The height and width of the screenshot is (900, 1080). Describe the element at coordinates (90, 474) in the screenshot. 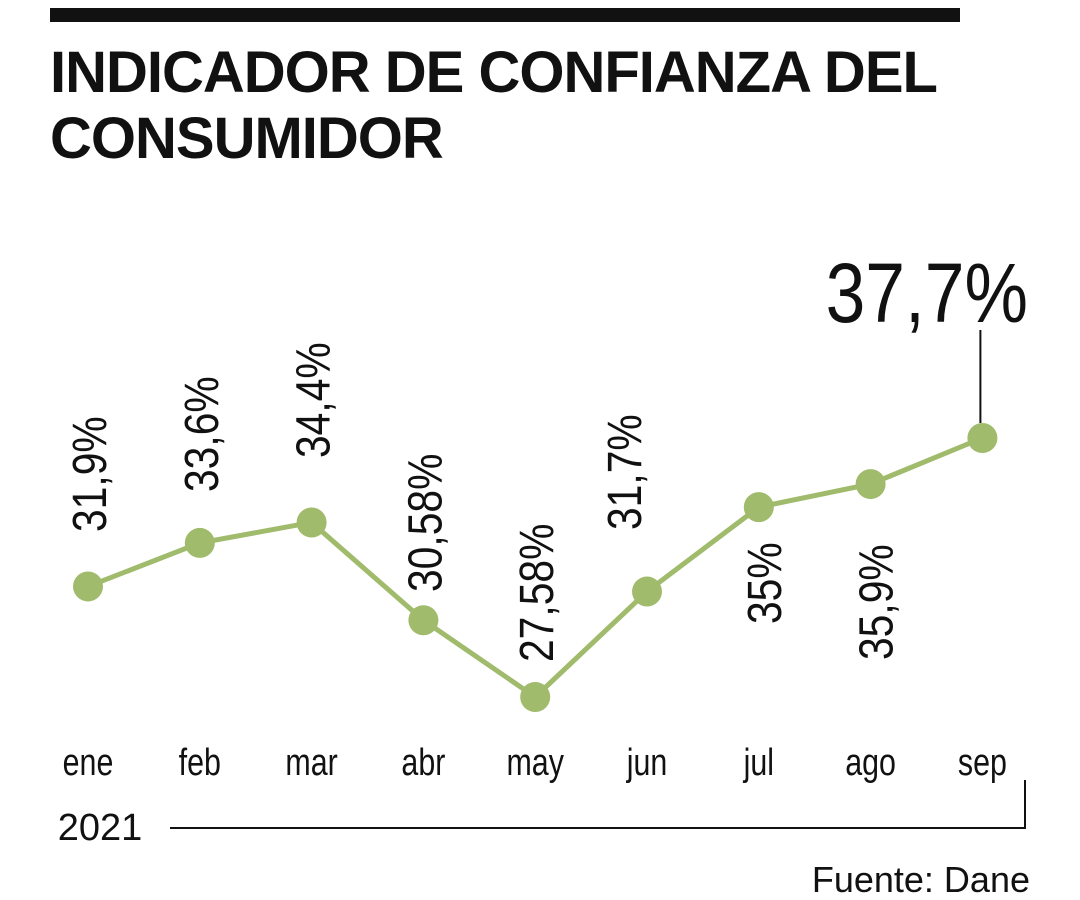

I see `value-label: 31,9%` at that location.